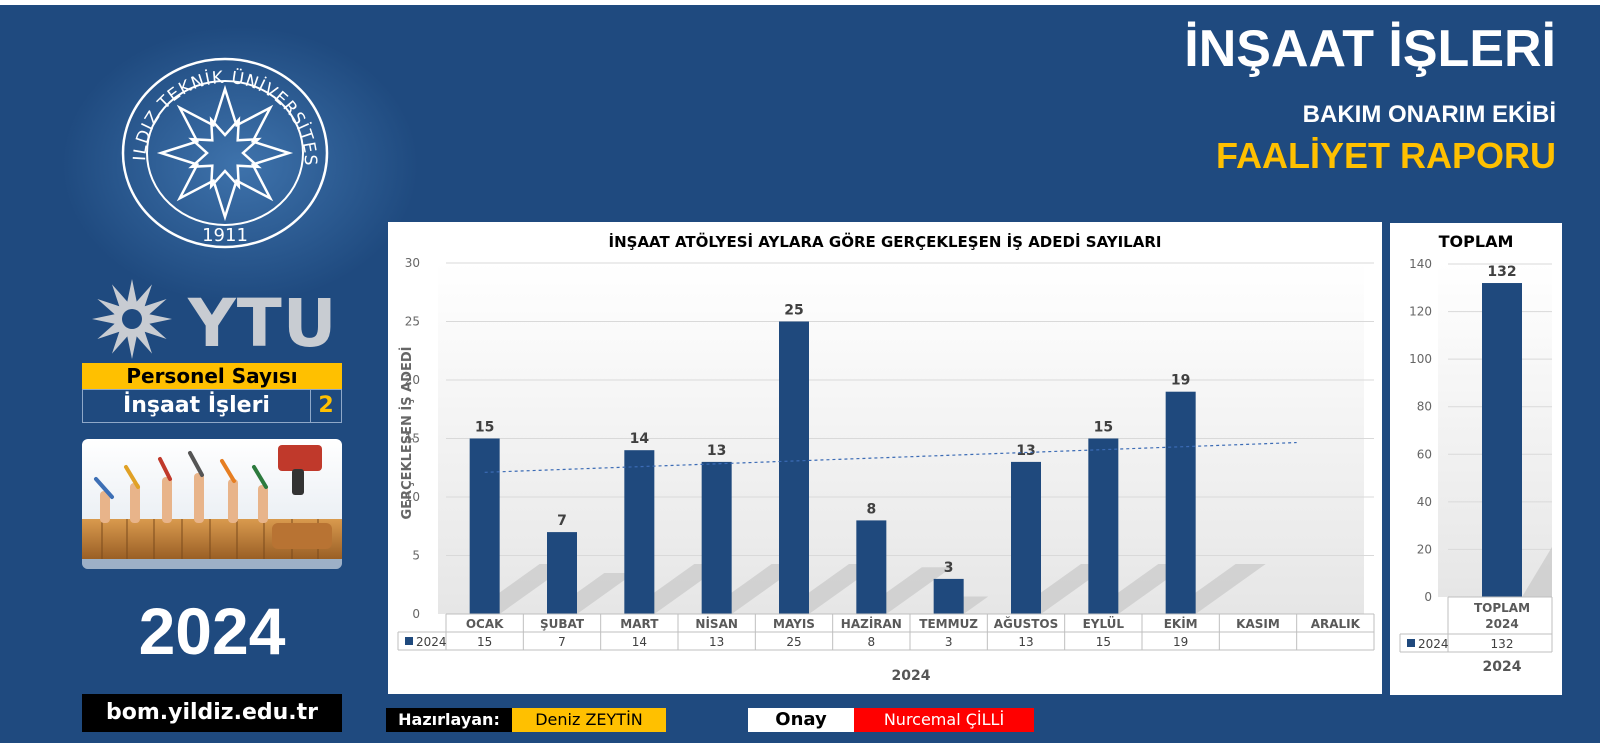  Describe the element at coordinates (562, 642) in the screenshot. I see `table-value: 7` at that location.